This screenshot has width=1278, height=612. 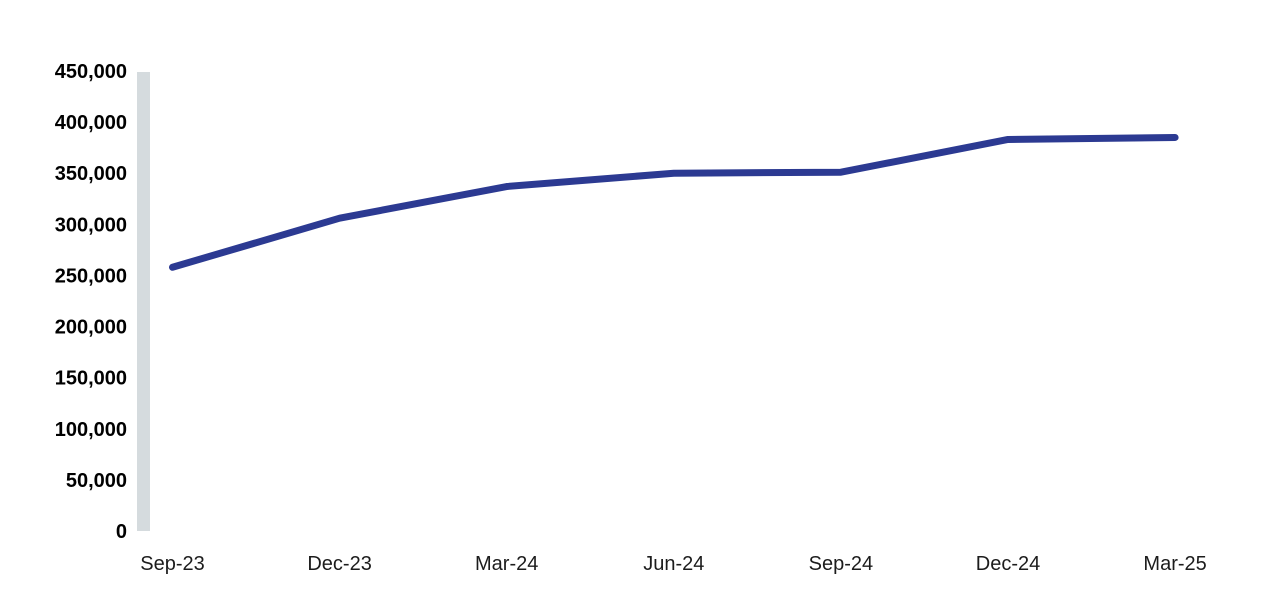 I want to click on y-axis-tick-label: 250,000, so click(x=91, y=276).